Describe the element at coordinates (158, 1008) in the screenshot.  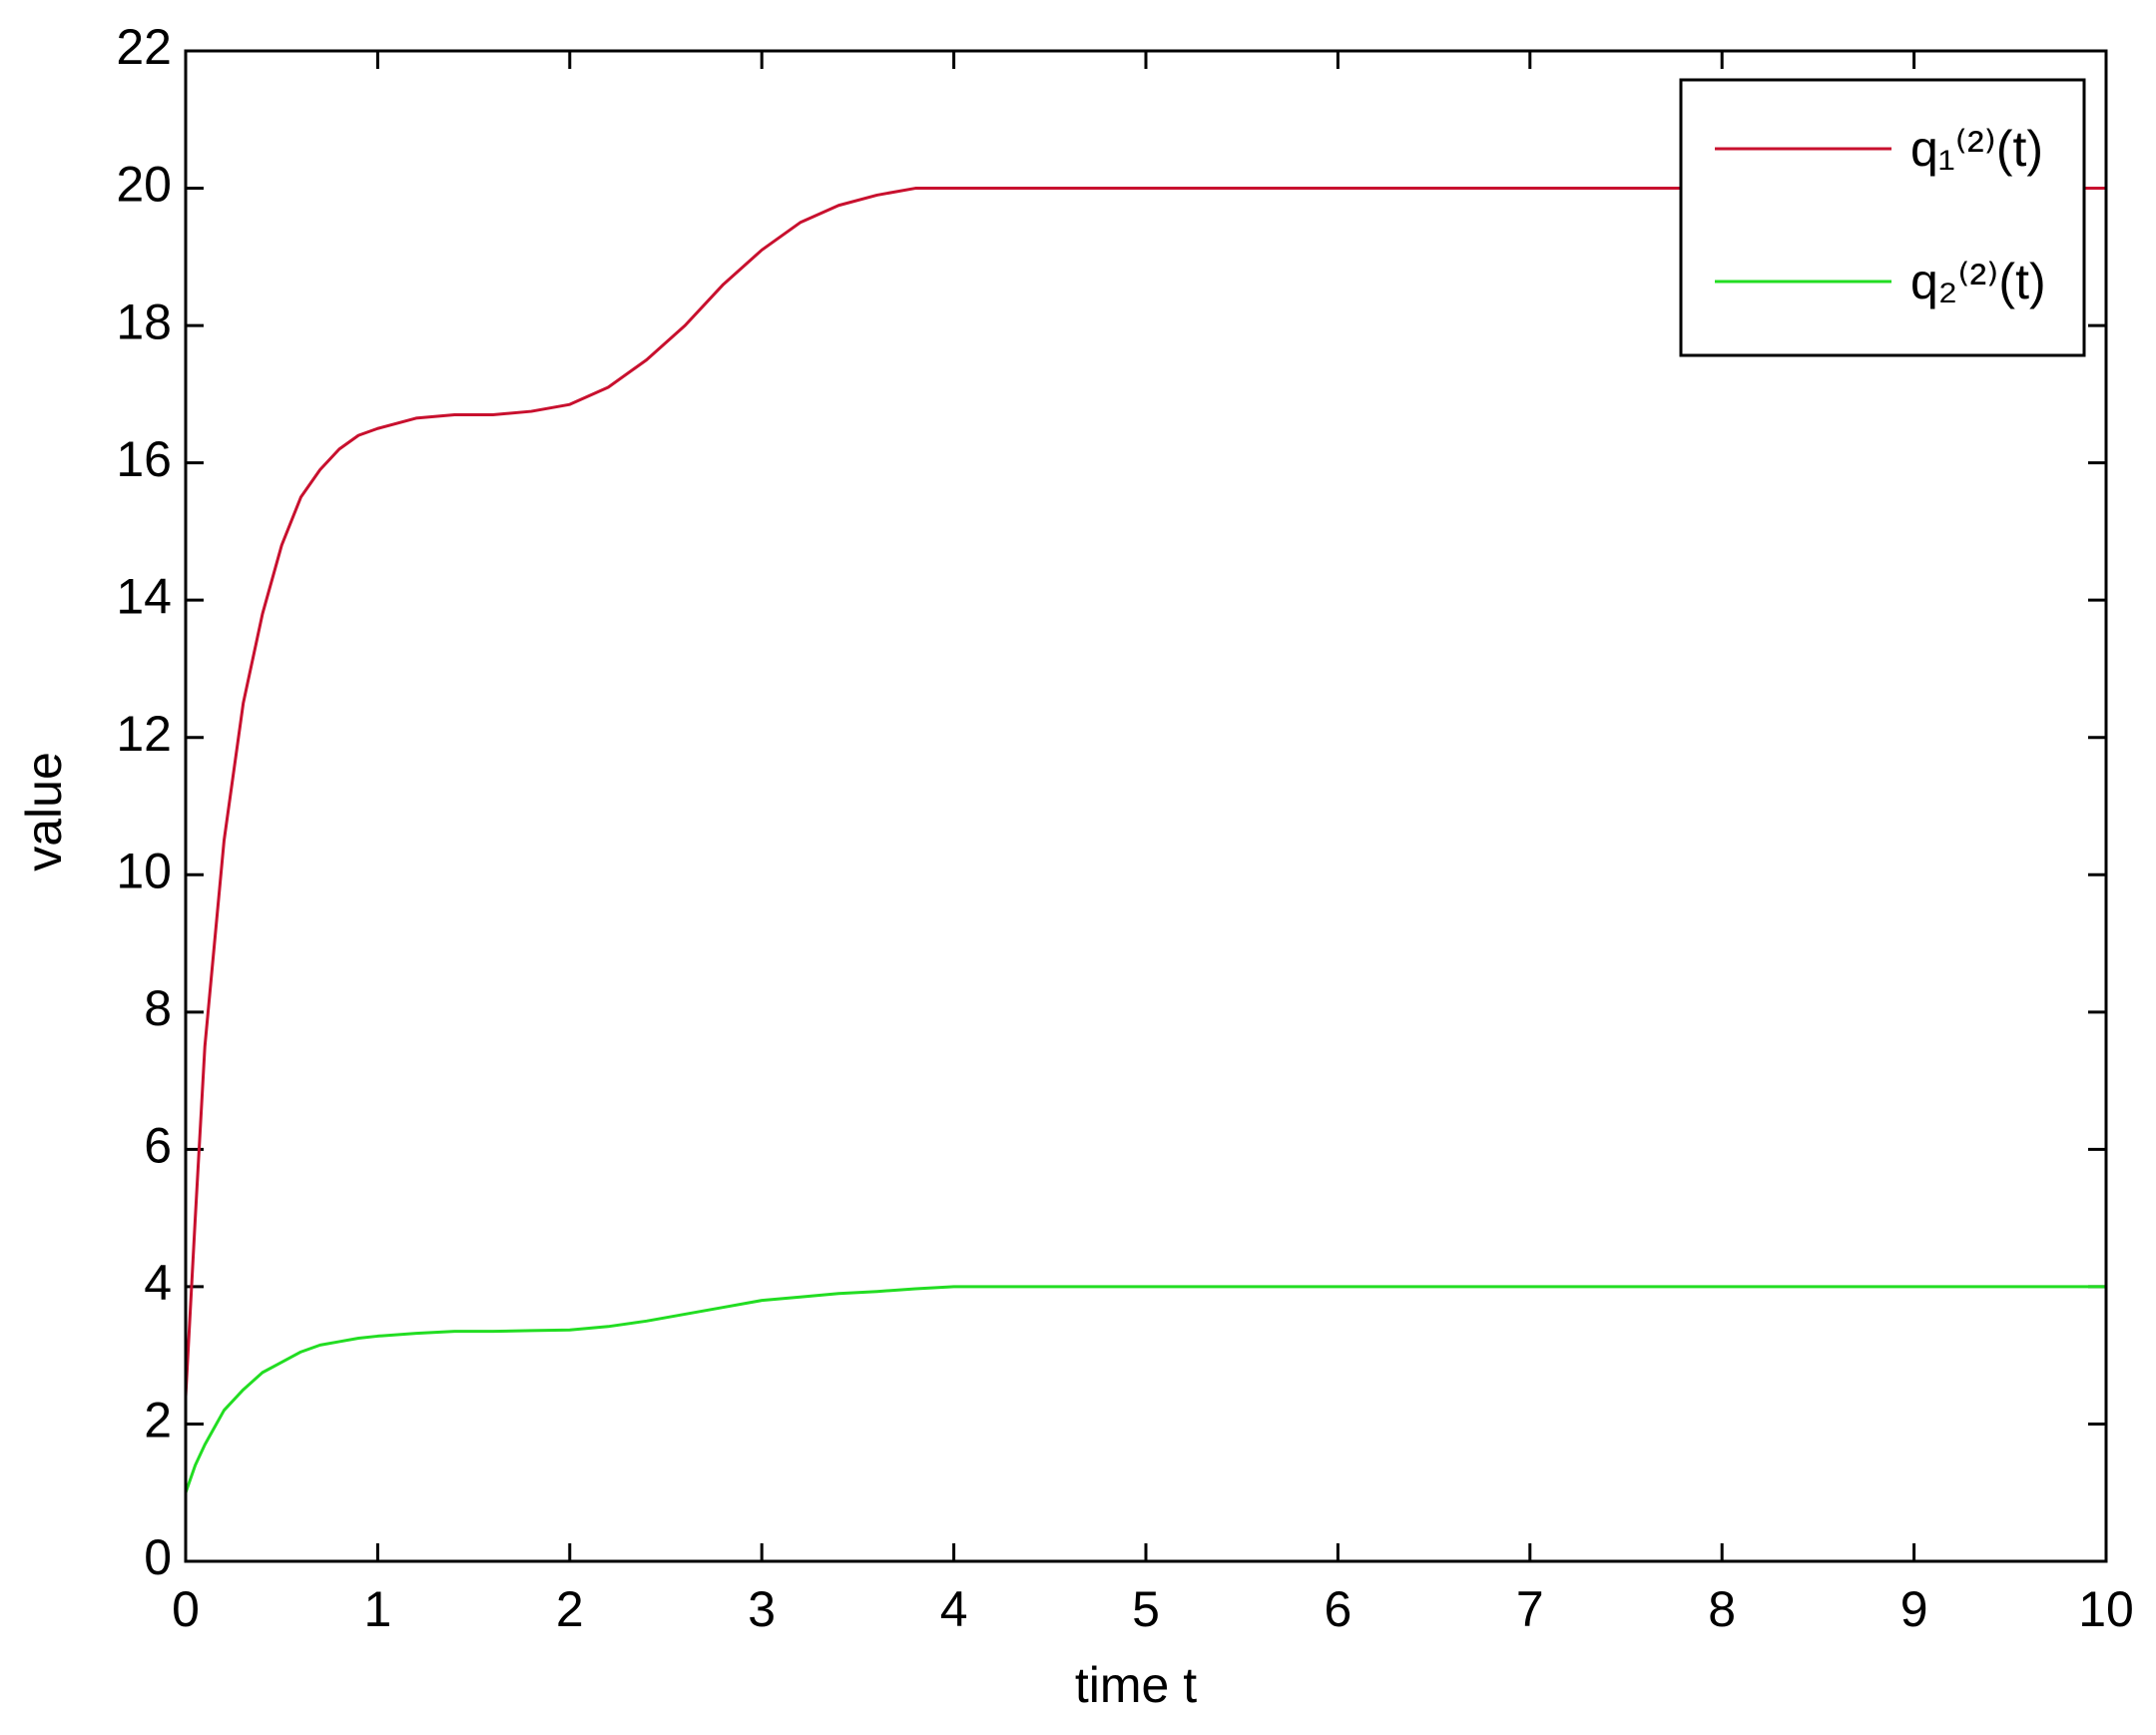
I see `y-tick-label: 8` at that location.